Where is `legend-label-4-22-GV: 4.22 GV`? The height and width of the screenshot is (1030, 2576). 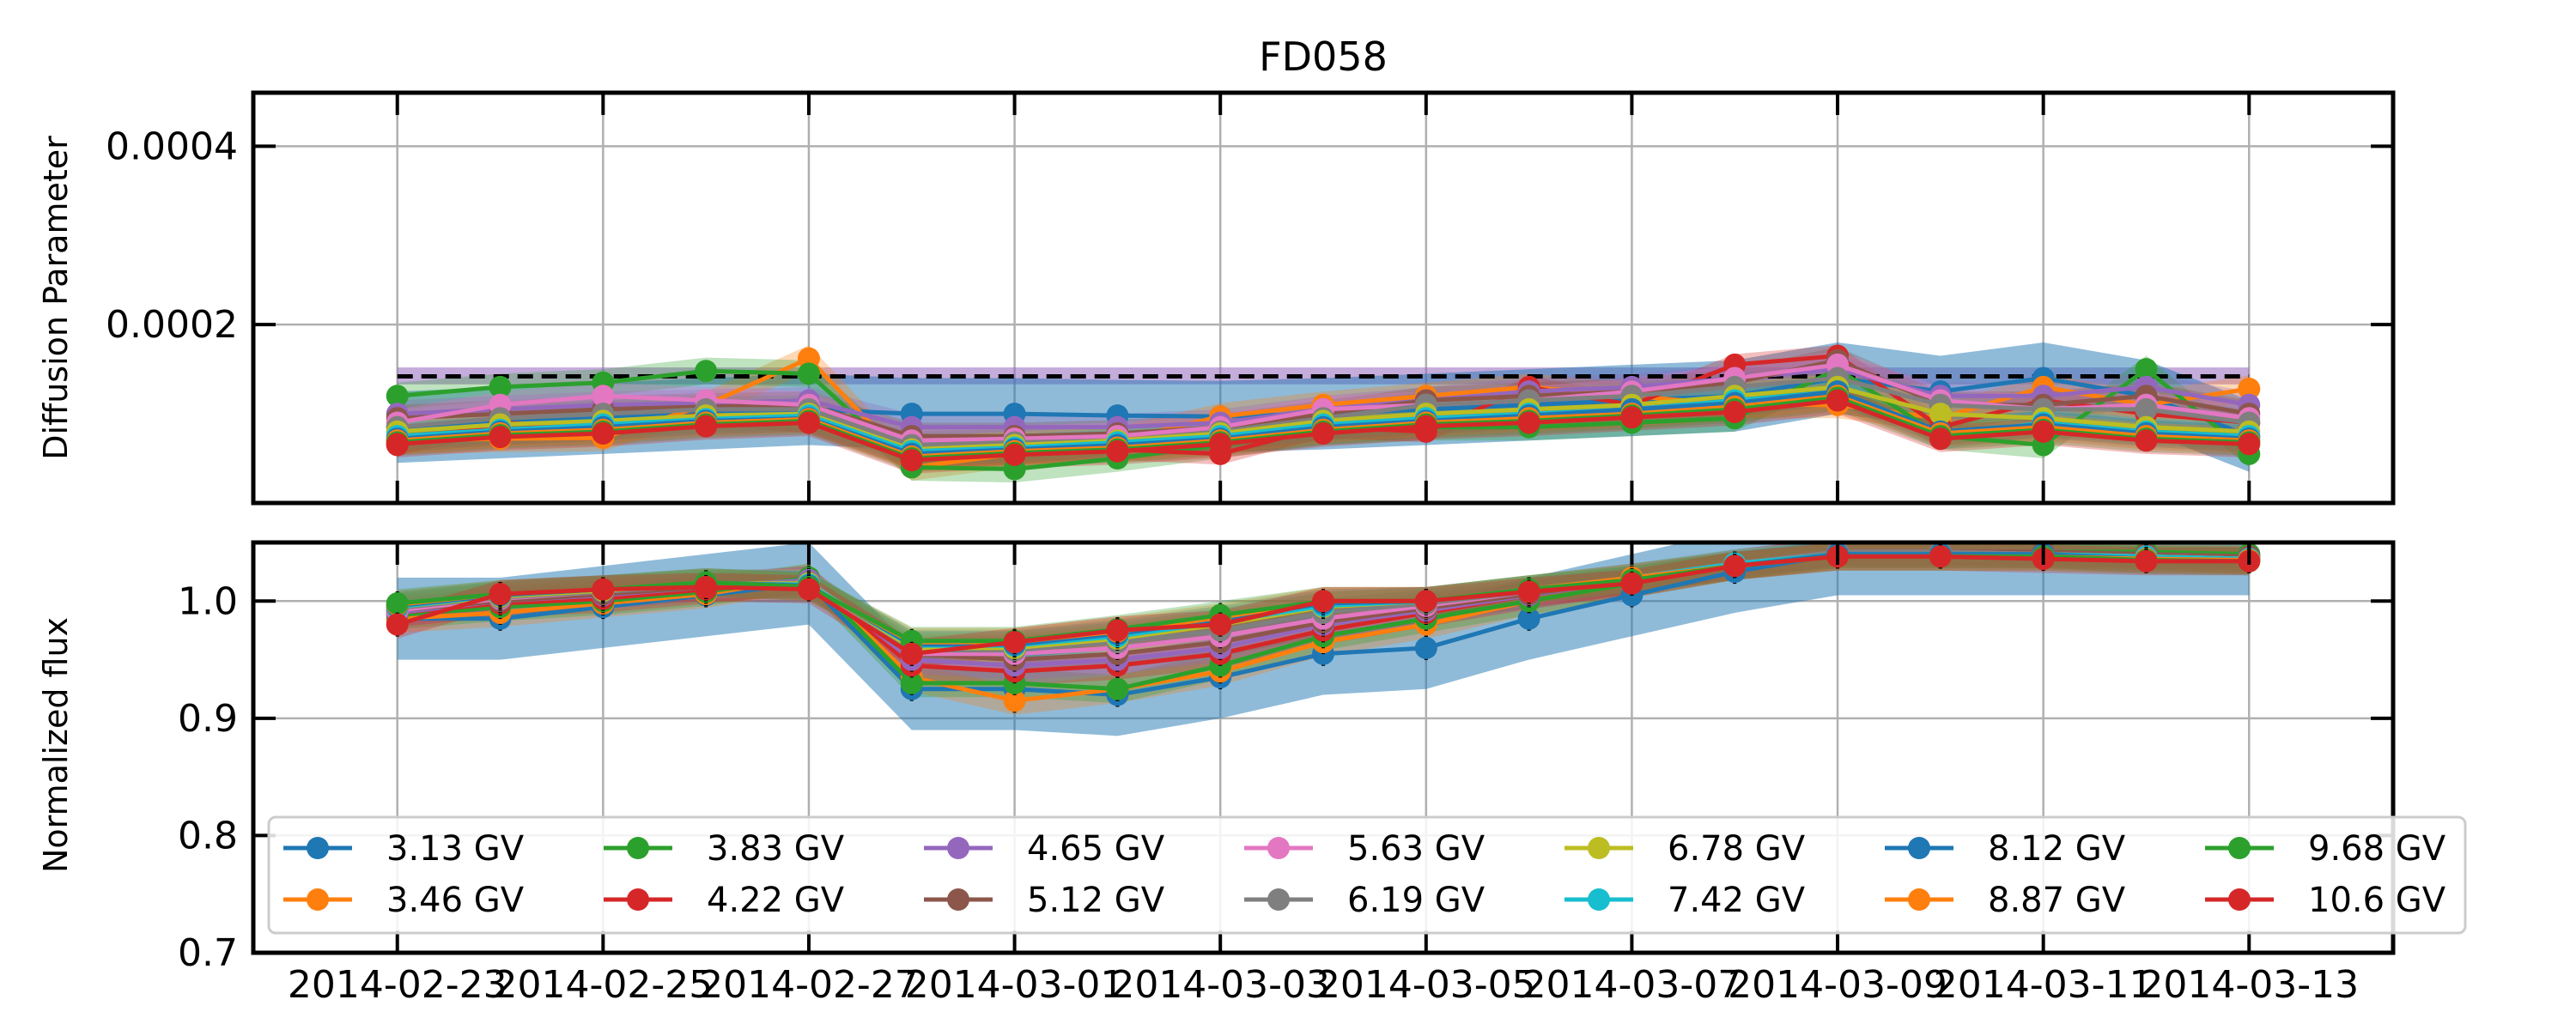
legend-label-4-22-GV: 4.22 GV is located at coordinates (776, 900).